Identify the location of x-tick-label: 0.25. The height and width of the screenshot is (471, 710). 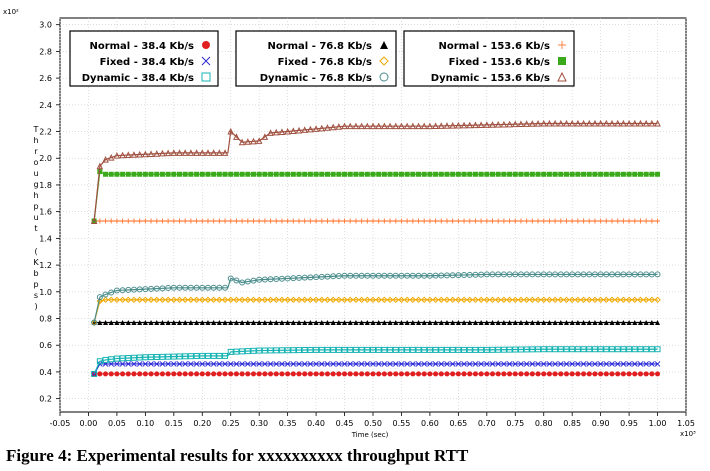
(231, 423).